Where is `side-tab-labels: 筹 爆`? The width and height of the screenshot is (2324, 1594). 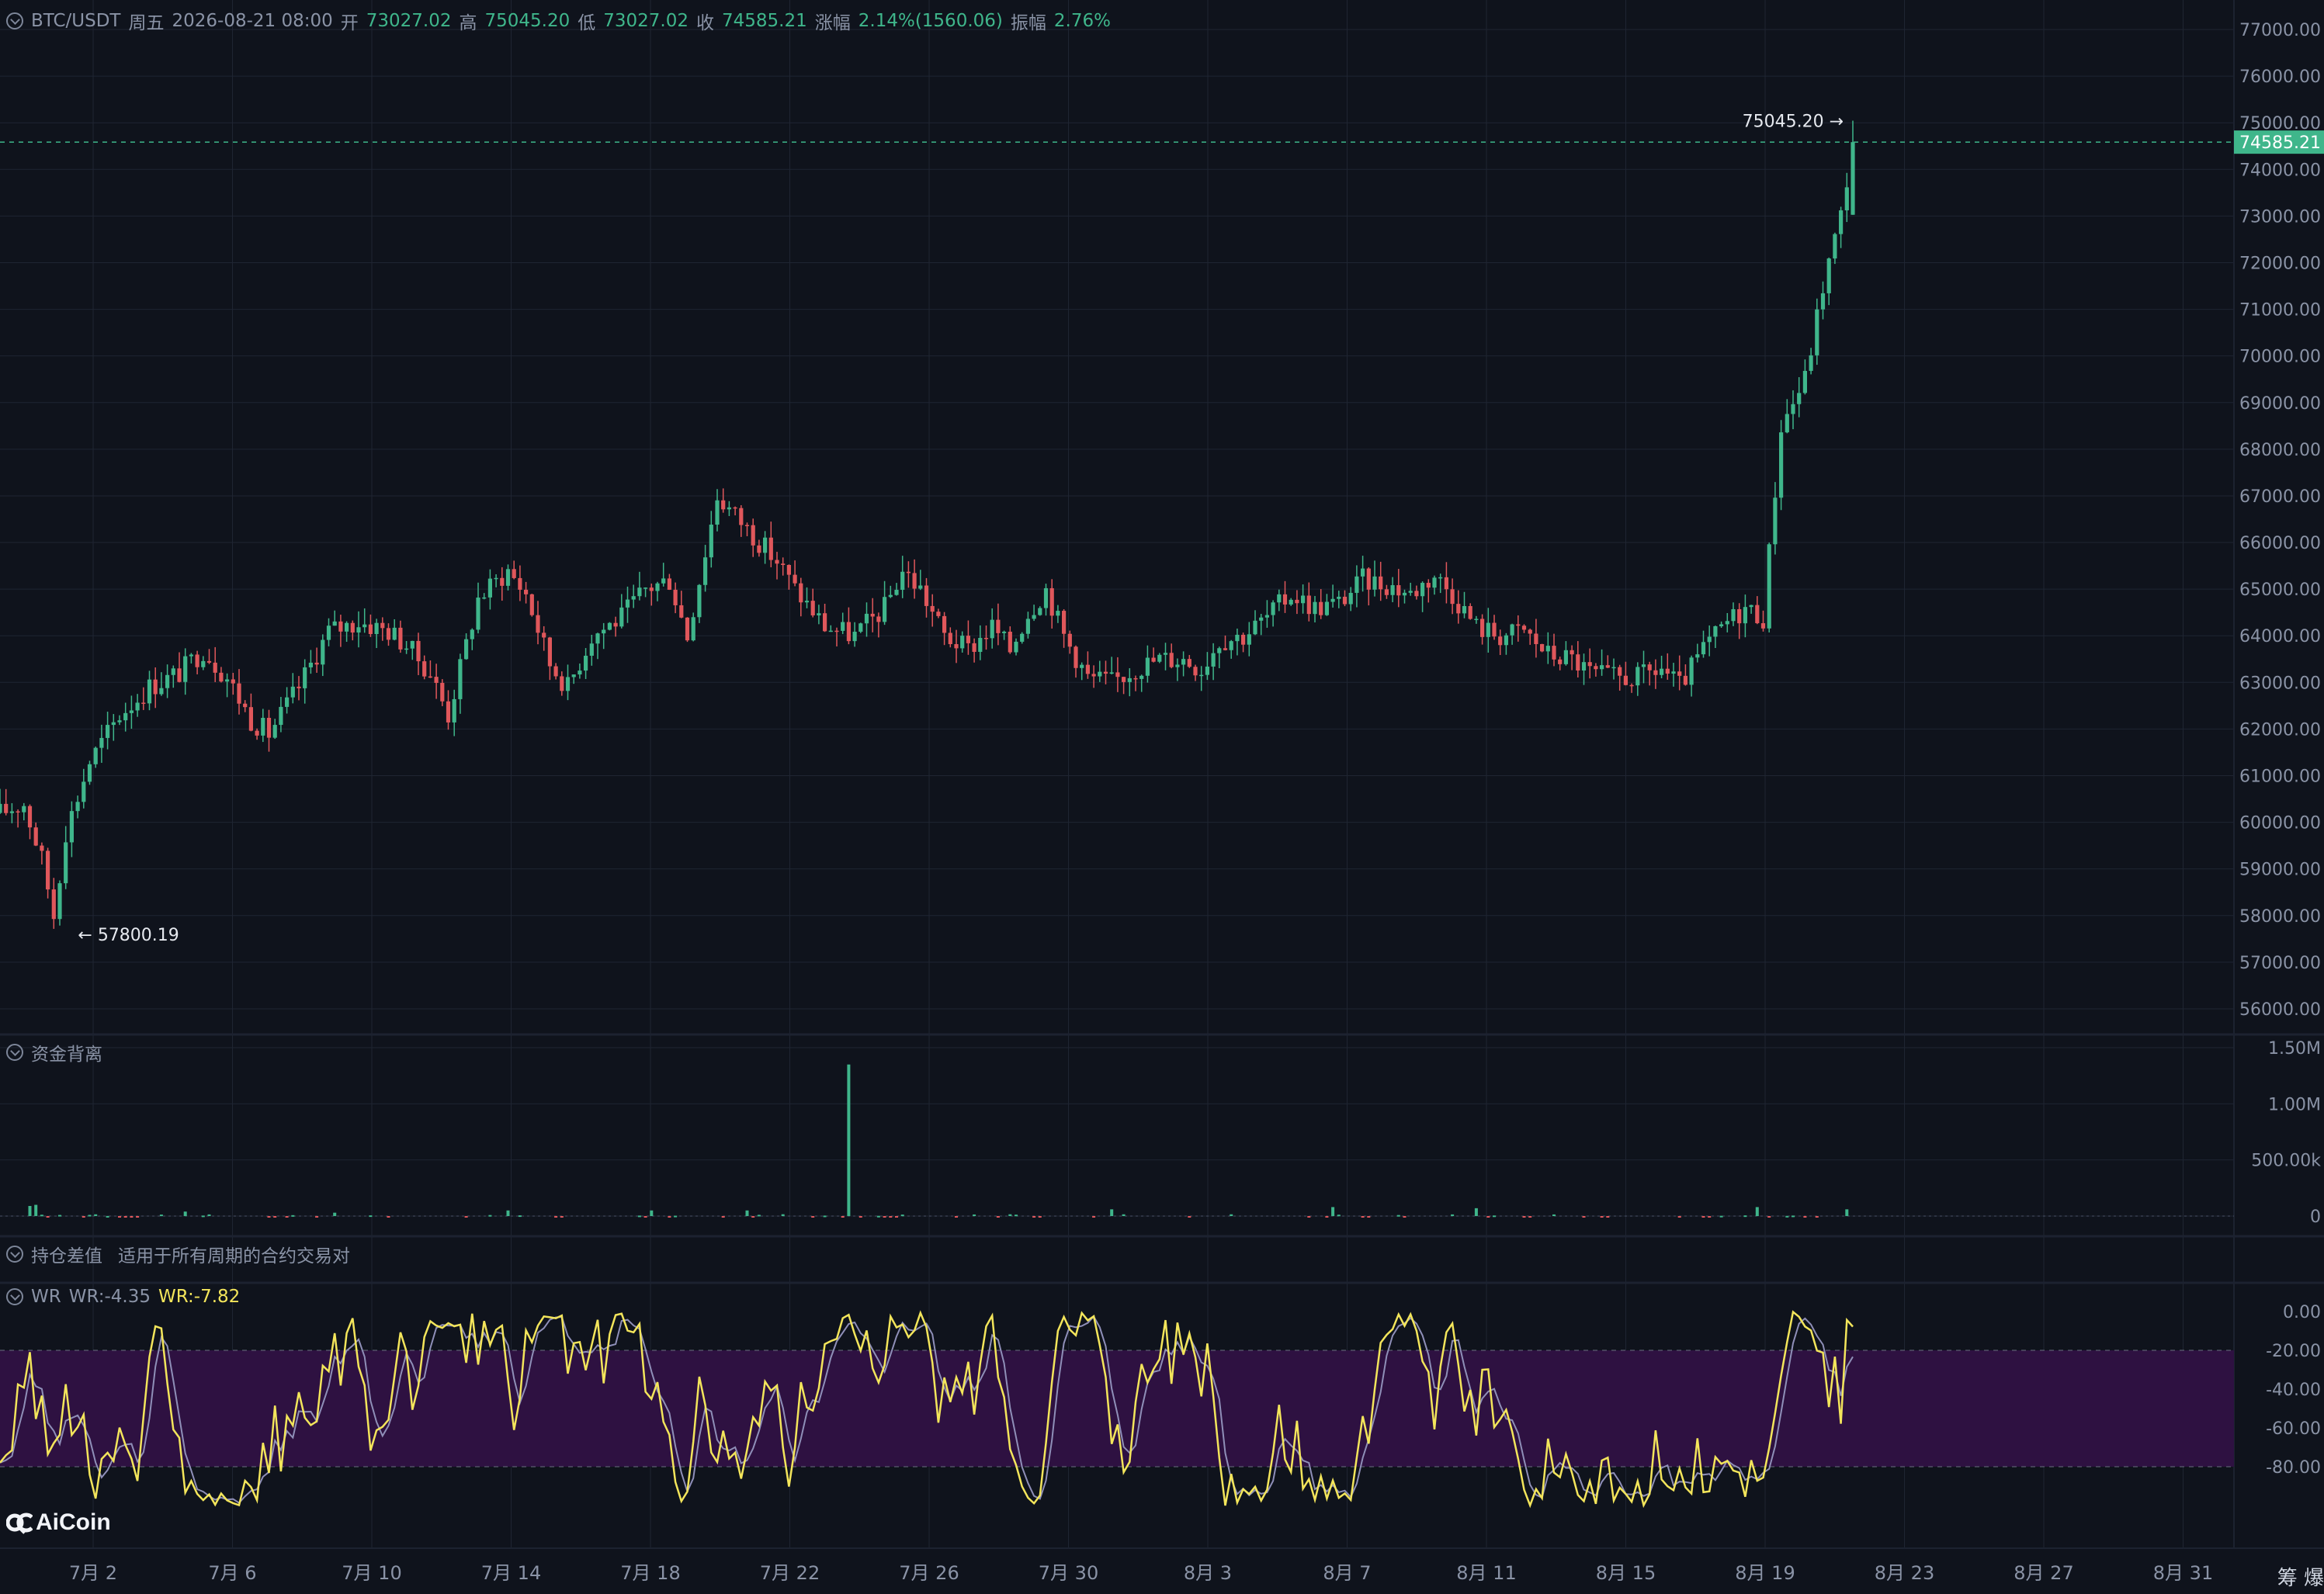
side-tab-labels: 筹 爆 is located at coordinates (2300, 1578).